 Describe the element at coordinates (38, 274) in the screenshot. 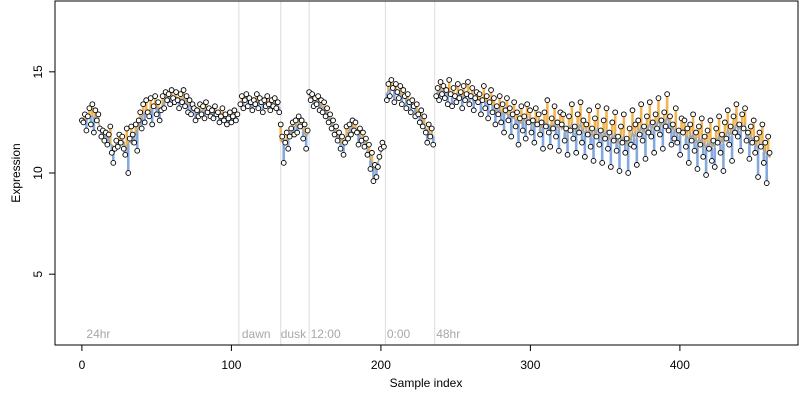

I see `y-tick-label: 5` at that location.